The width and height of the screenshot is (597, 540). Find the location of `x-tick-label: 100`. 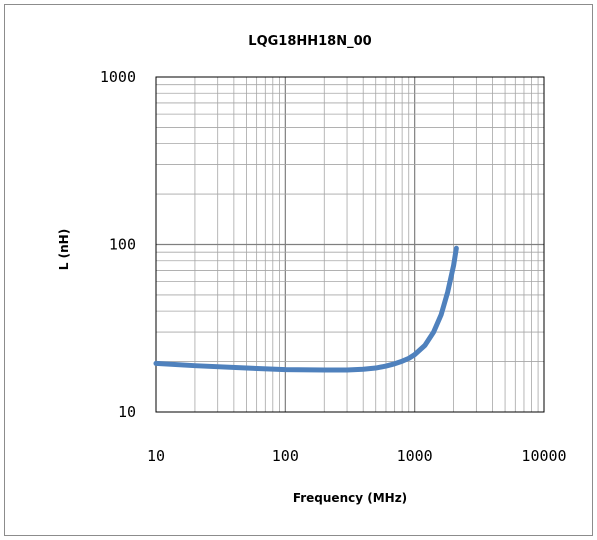

x-tick-label: 100 is located at coordinates (285, 456).